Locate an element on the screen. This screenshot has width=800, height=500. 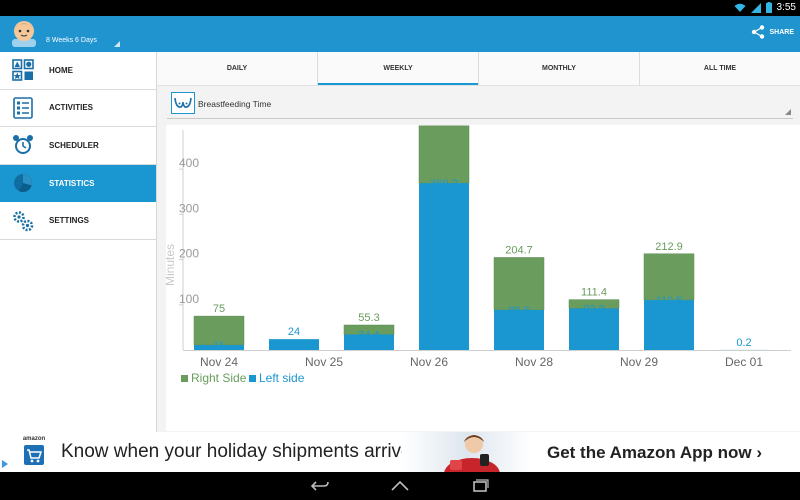
bar-left-label: 88.6 is located at coordinates (518, 311).